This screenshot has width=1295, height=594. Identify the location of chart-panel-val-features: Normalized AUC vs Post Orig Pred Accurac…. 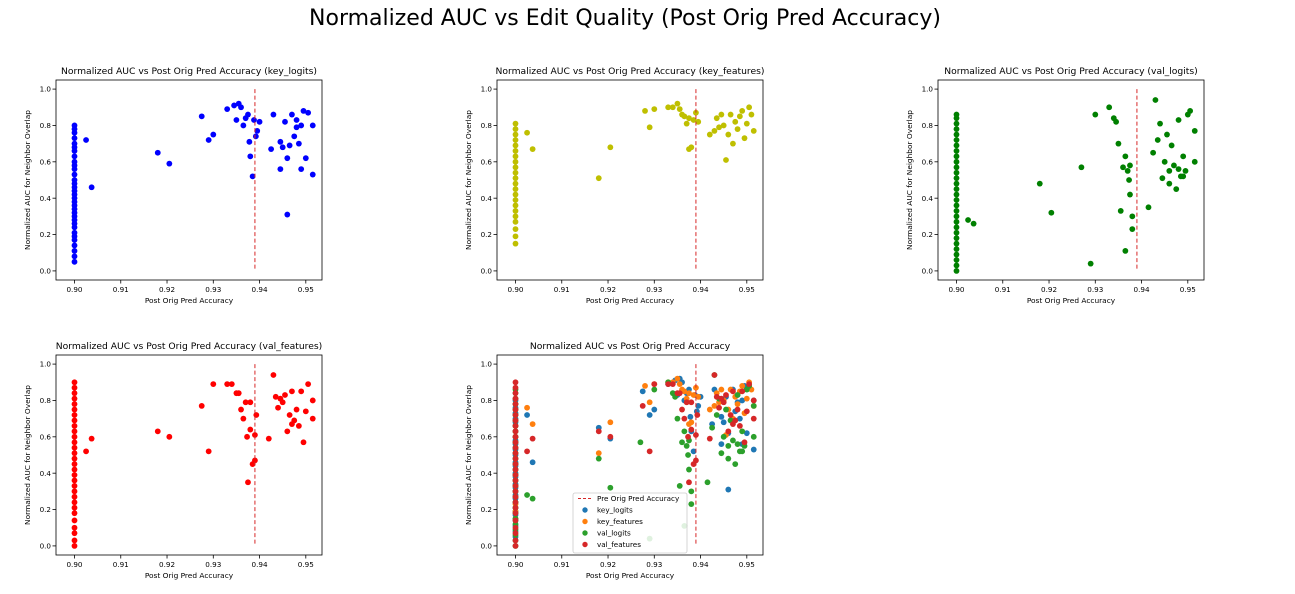
(173, 460).